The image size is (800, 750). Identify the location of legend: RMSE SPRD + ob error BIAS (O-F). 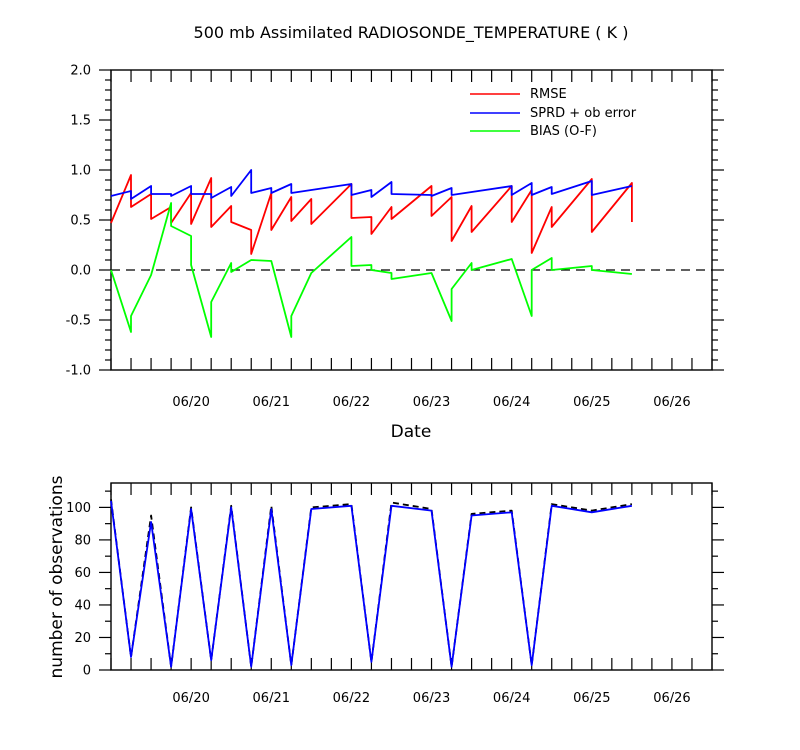
(553, 113).